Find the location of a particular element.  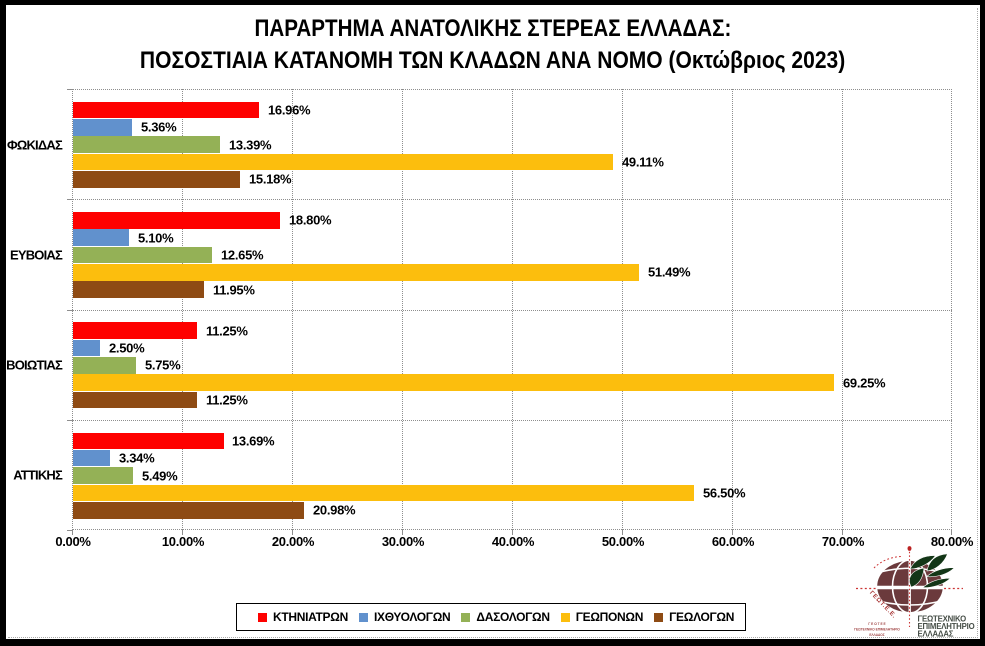

svg-text: ΕΠΙΜΕΛΗΤΗΡΙΟ is located at coordinates (946, 626).